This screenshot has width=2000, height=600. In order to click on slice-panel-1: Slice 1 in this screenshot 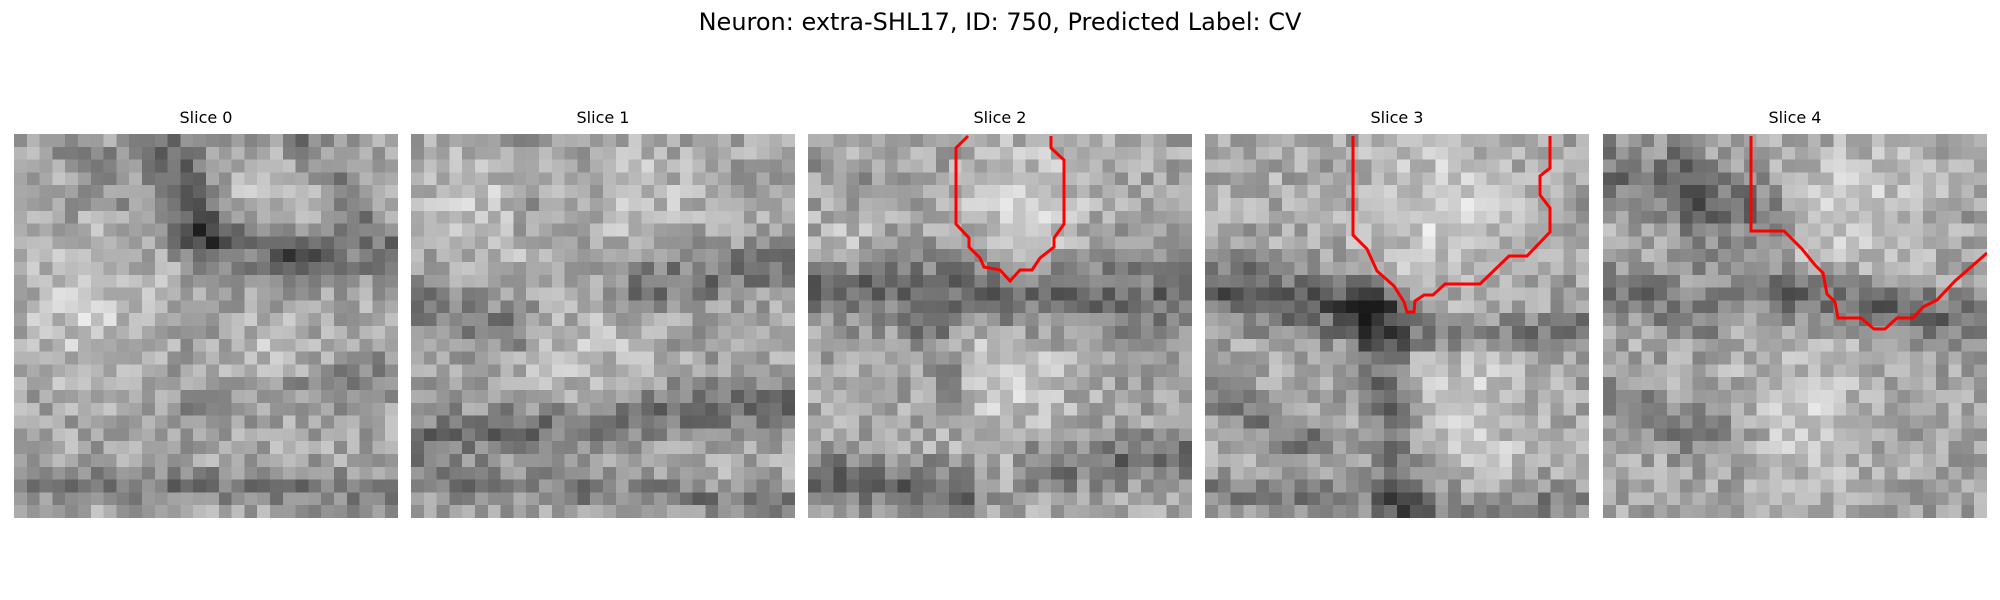, I will do `click(603, 313)`.